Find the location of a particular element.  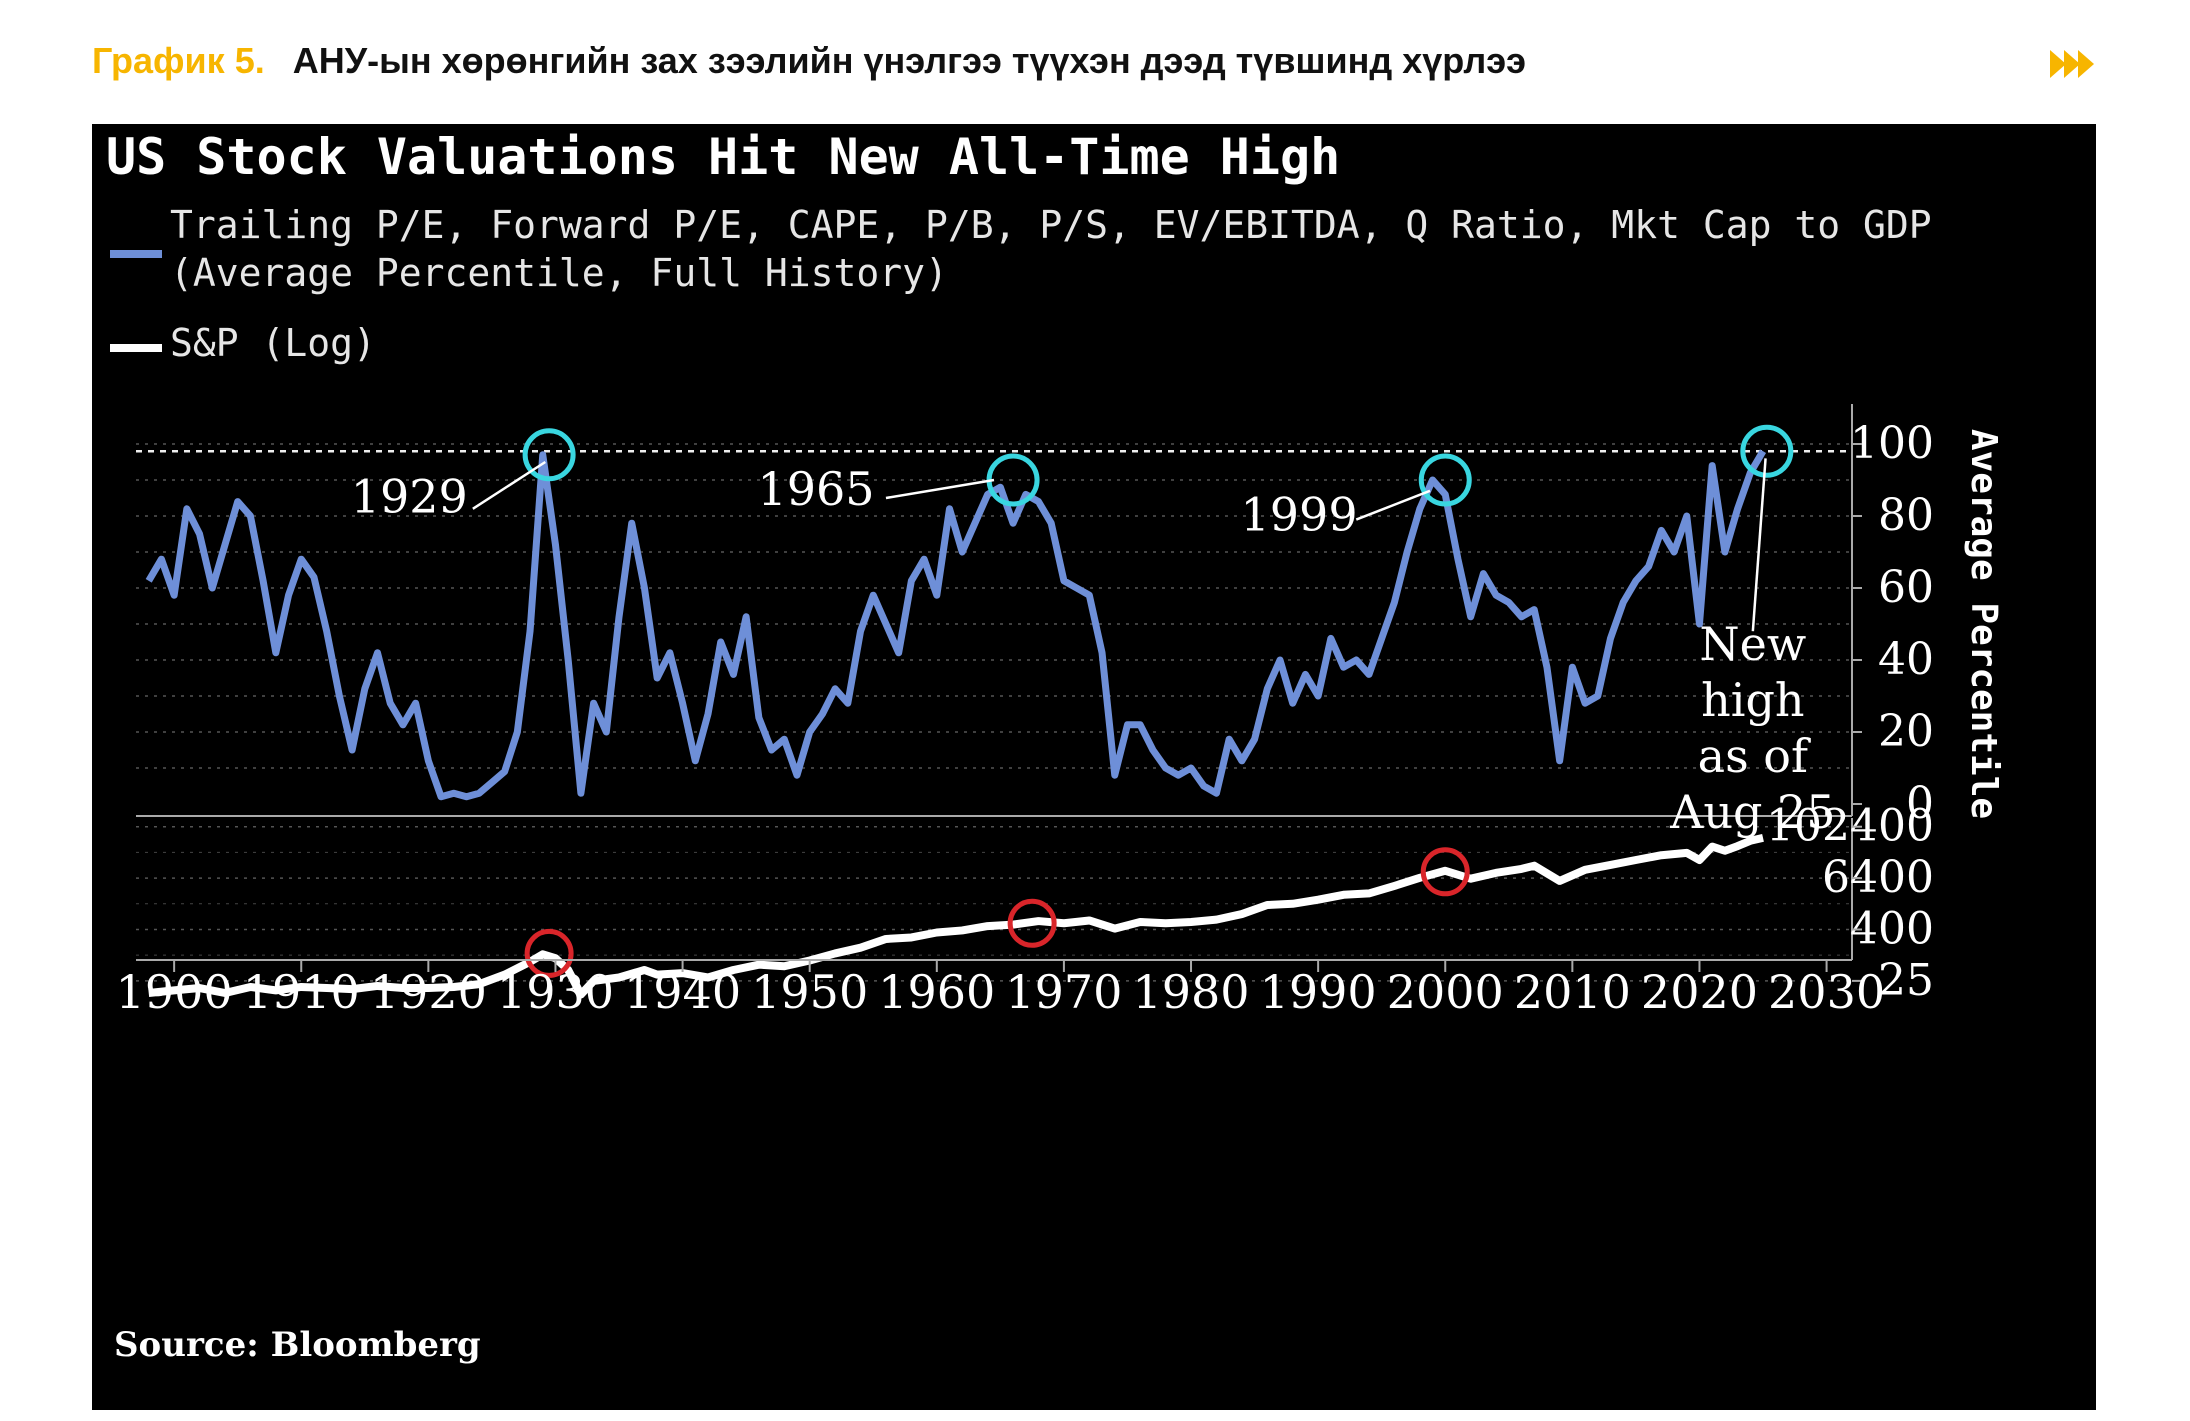

annotation-label-1965: 1965 is located at coordinates (816, 489).